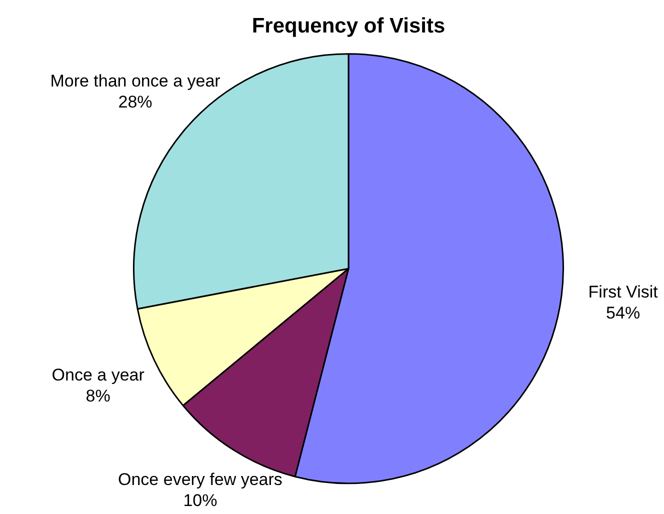 This screenshot has width=664, height=514. I want to click on slice-label: More than once a year, so click(135, 80).